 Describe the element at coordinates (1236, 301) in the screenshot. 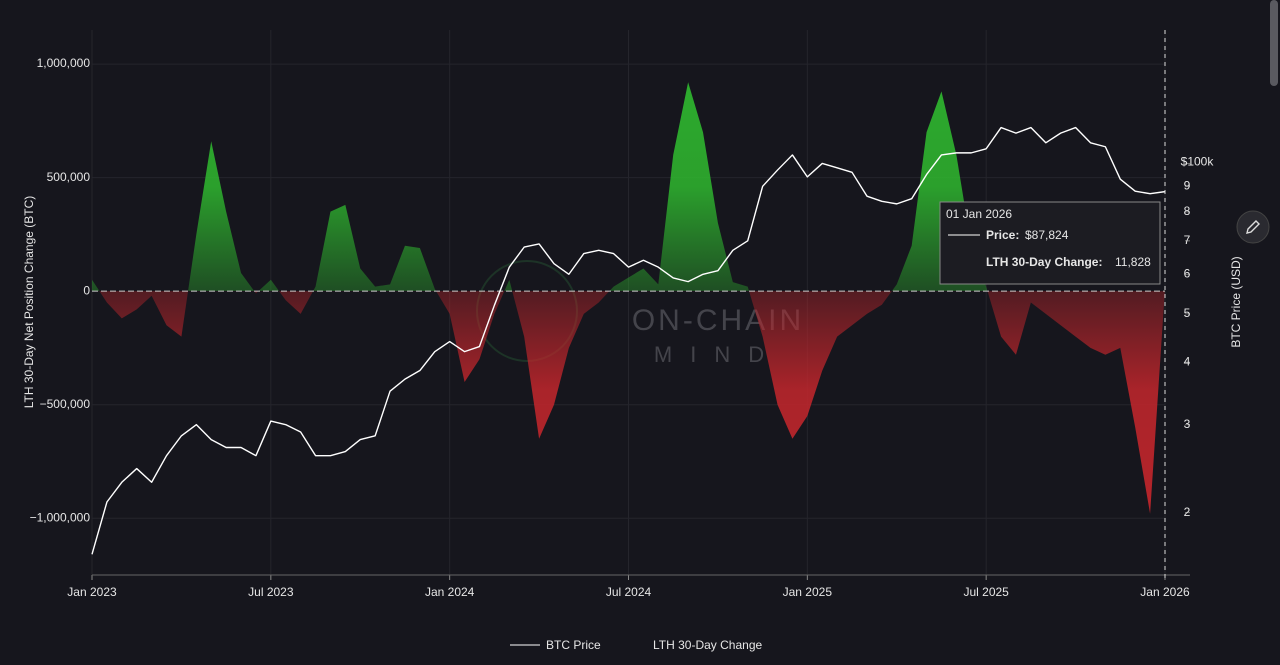

I see `y2-axis-title: BTC Price (USD)` at that location.